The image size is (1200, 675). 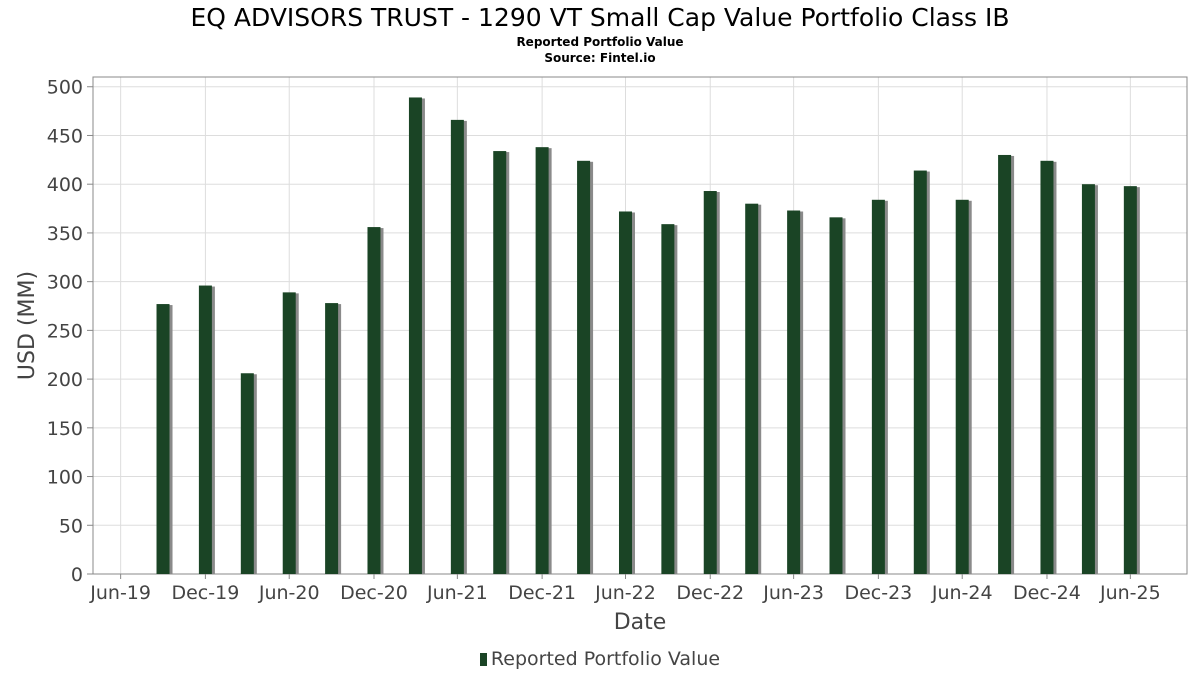 I want to click on y-tick-label: 450, so click(x=65, y=136).